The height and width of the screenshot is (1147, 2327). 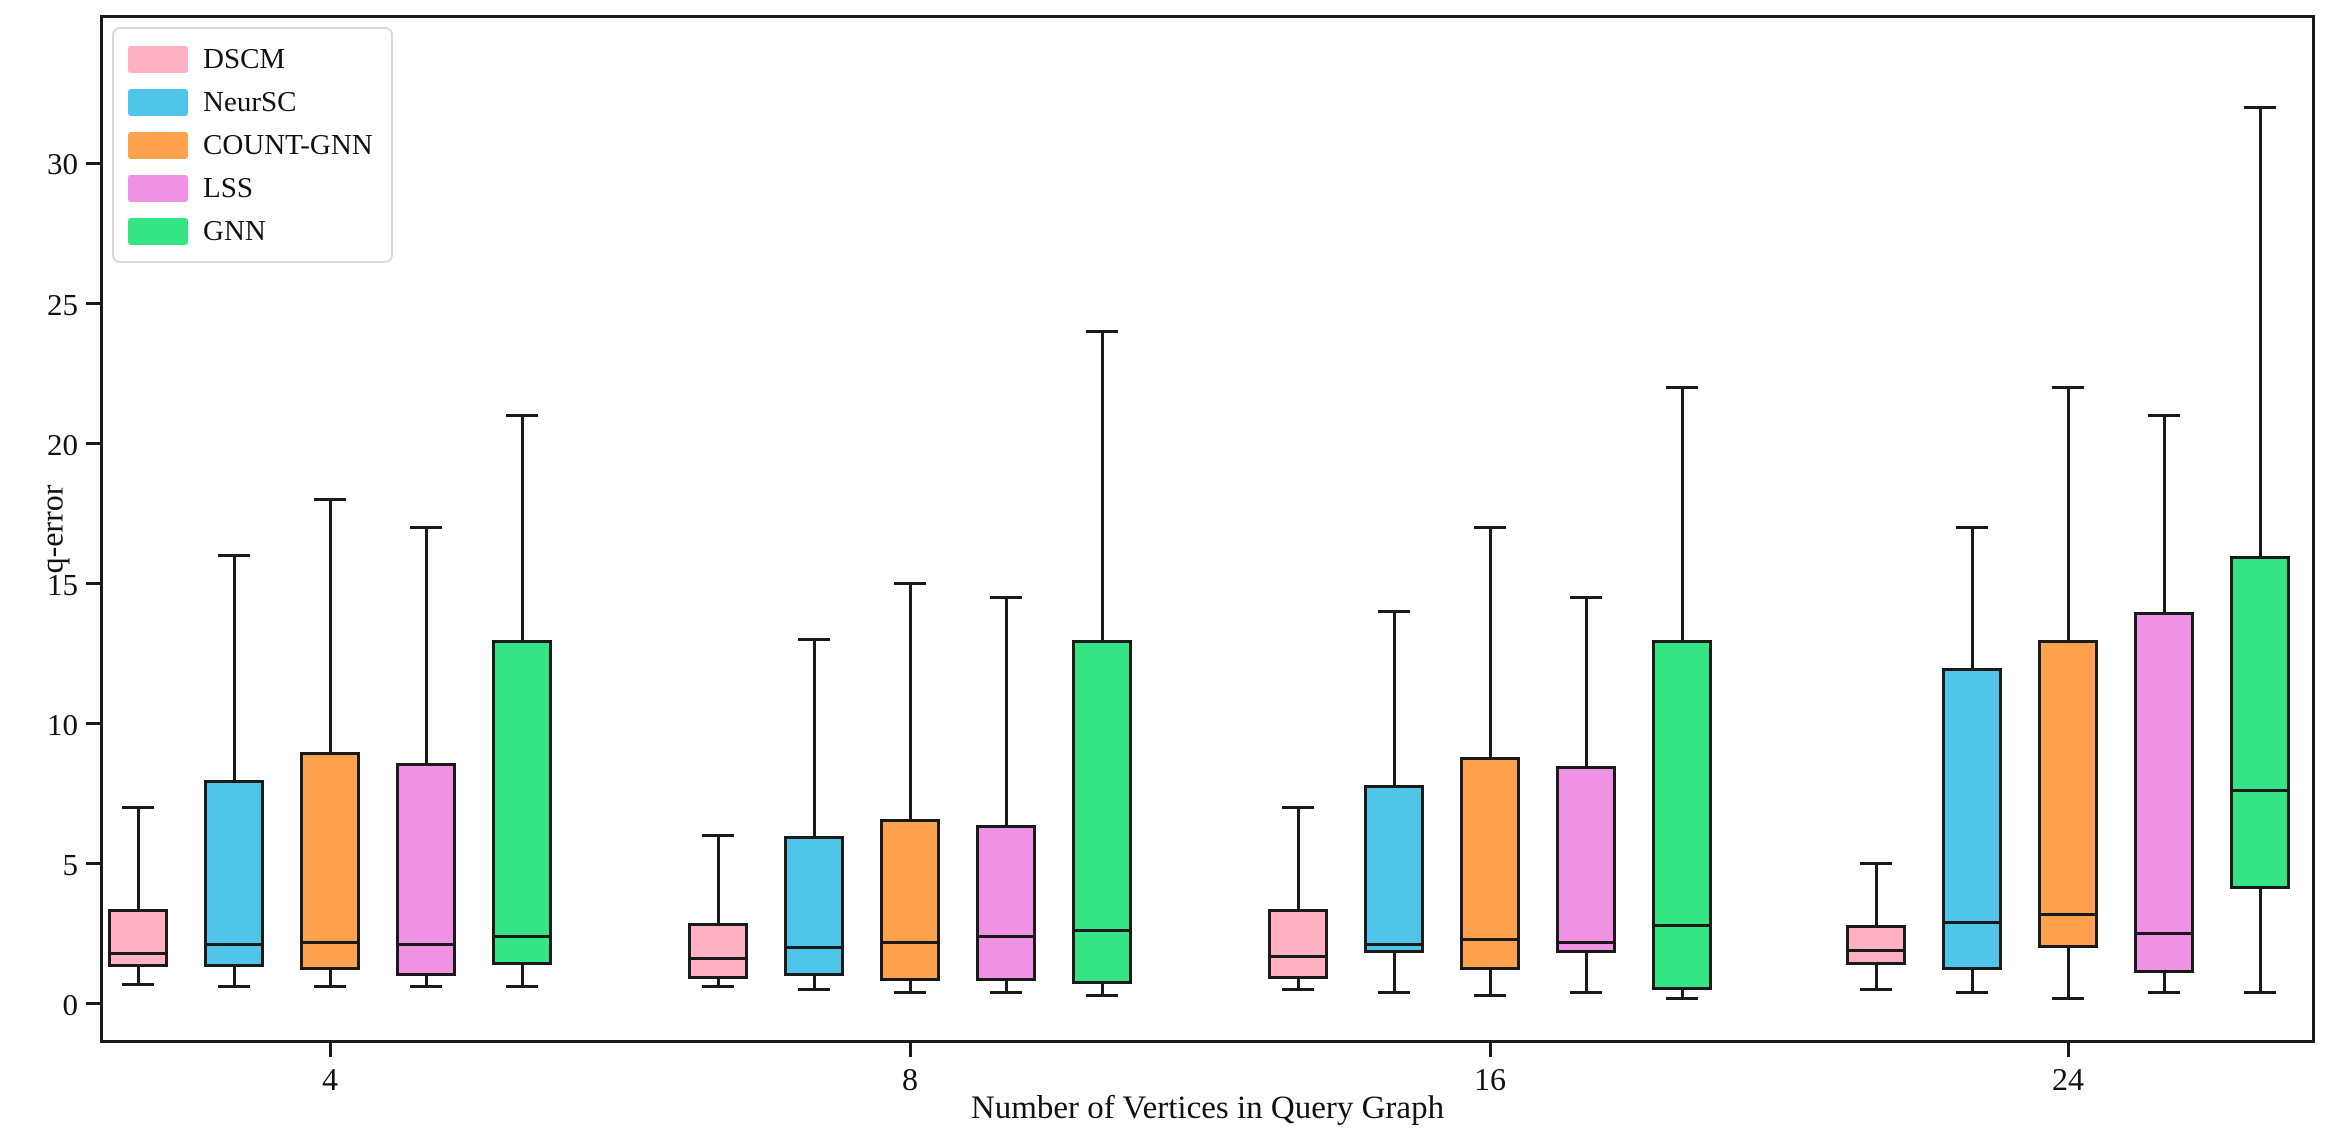 I want to click on box-count-gnn-4-upper-whisker, so click(x=330, y=625).